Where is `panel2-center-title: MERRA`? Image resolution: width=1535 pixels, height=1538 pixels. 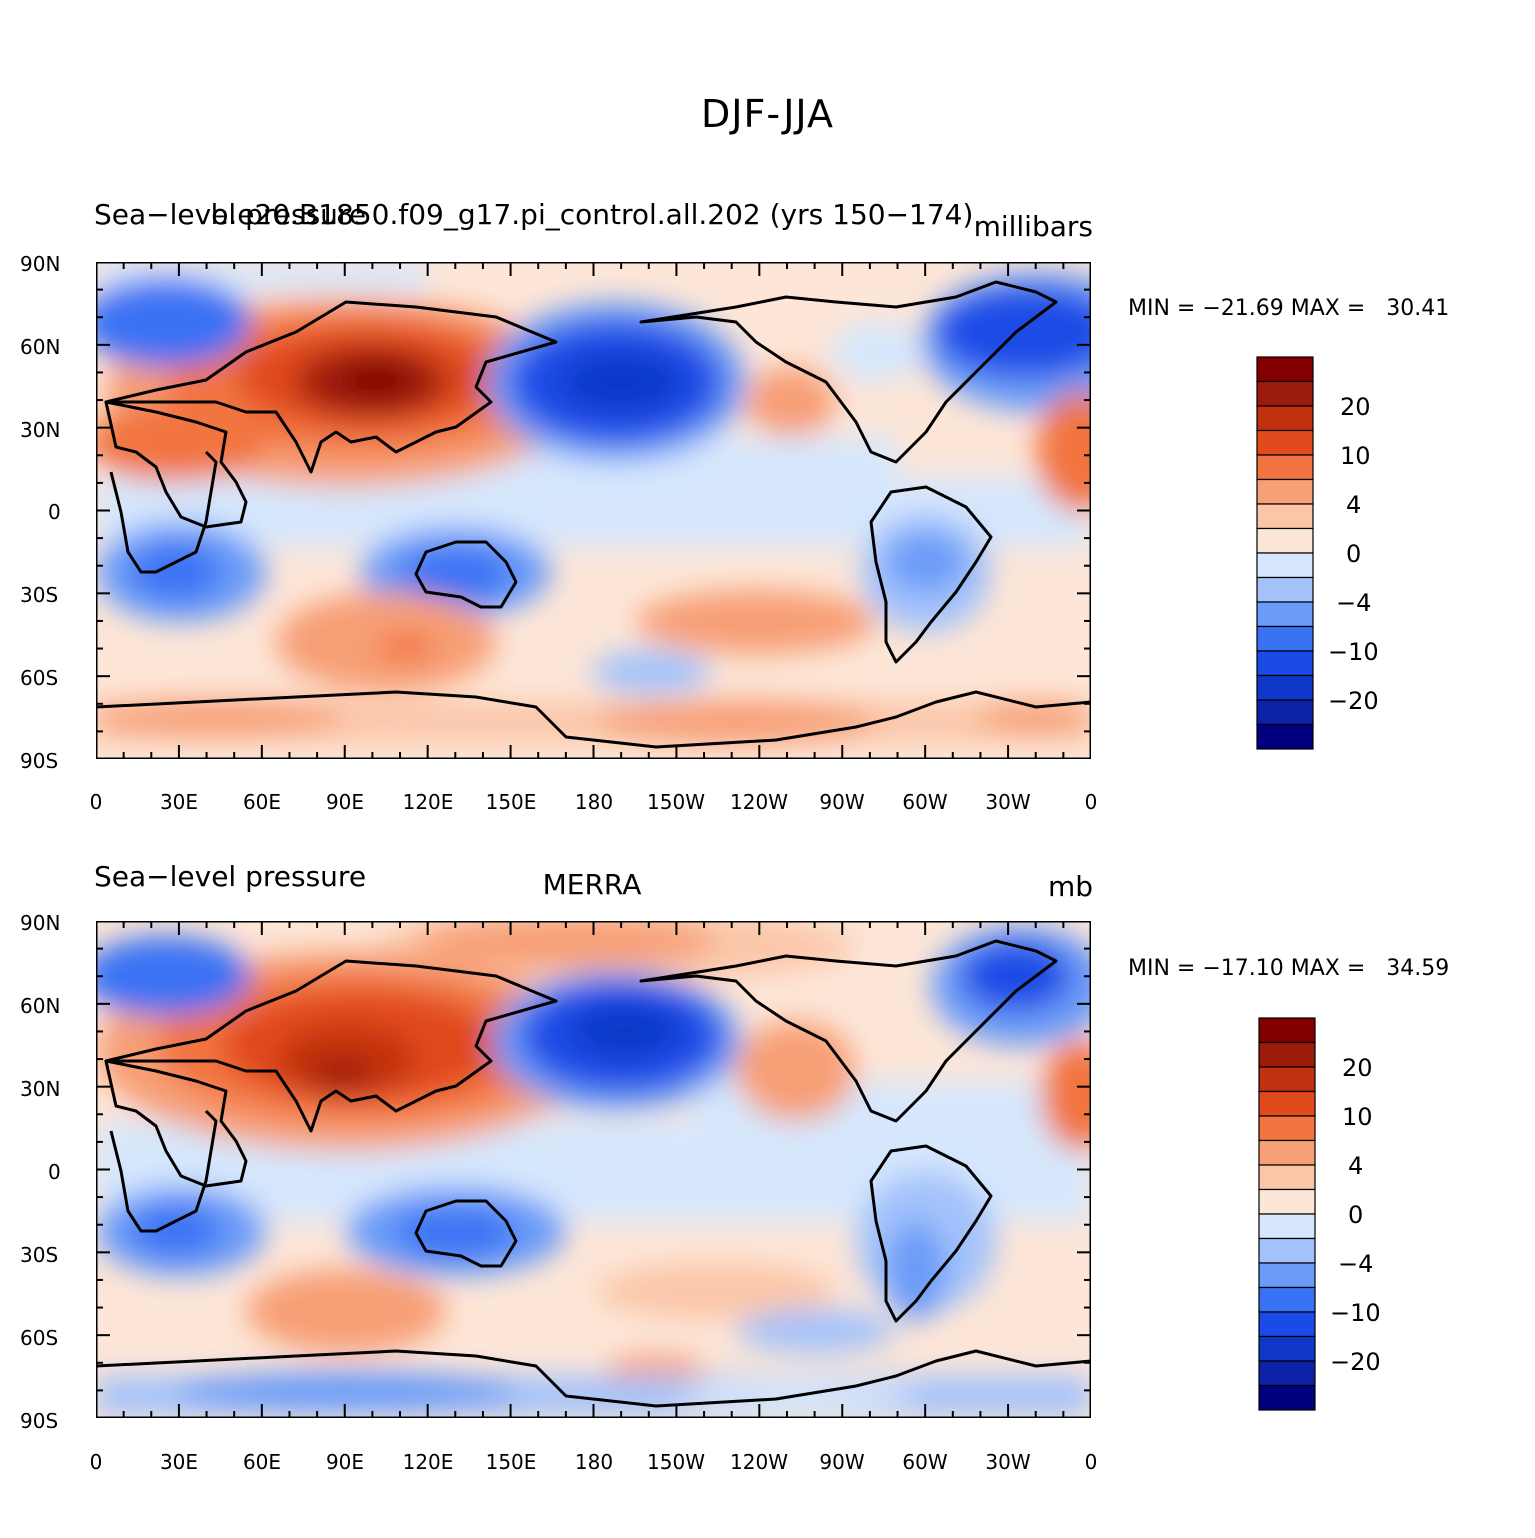
panel2-center-title: MERRA is located at coordinates (592, 884).